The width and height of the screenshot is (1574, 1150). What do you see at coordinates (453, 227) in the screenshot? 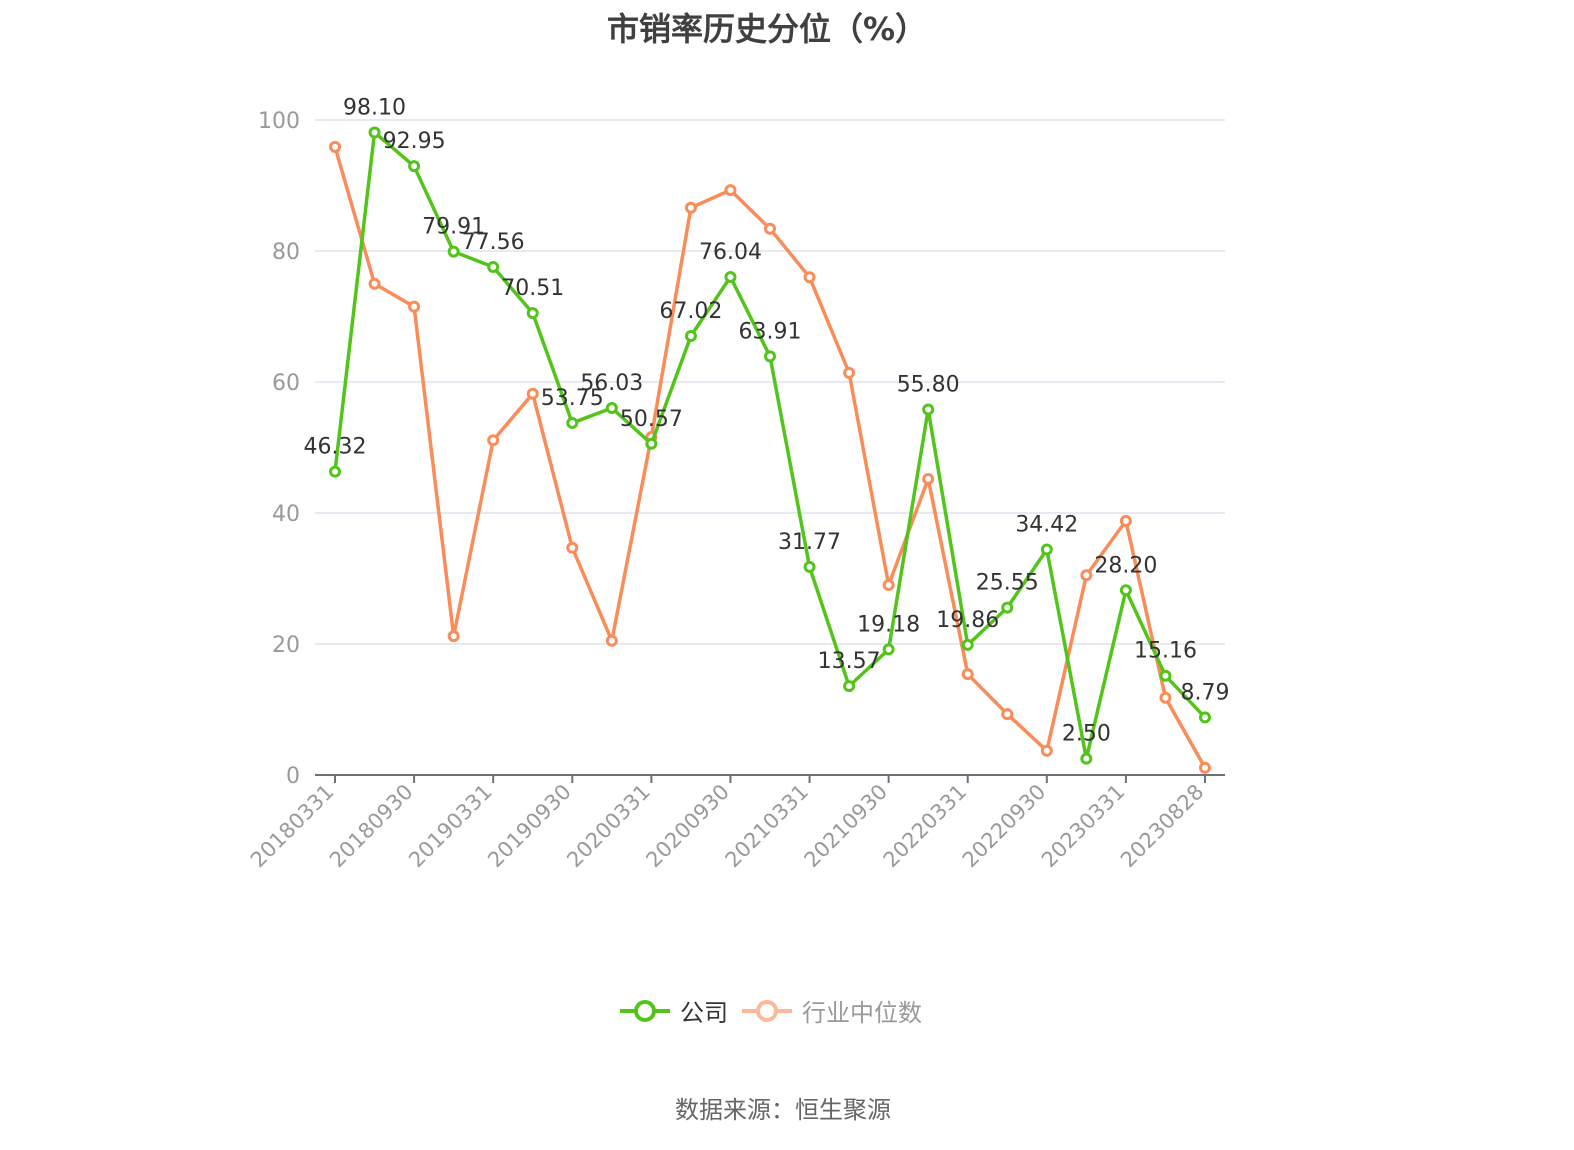
I see `data-label: 79.91` at bounding box center [453, 227].